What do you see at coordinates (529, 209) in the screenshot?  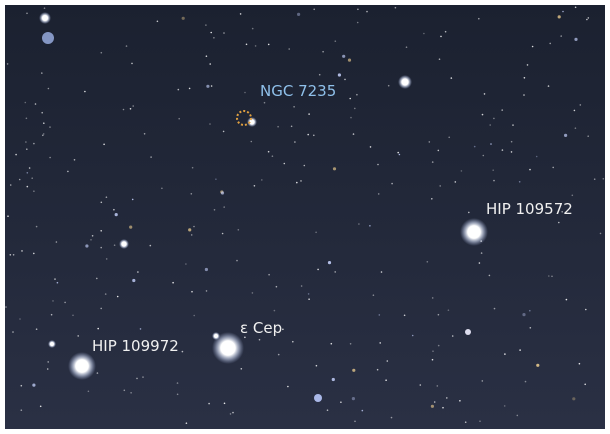 I see `star-label: HIP 109572` at bounding box center [529, 209].